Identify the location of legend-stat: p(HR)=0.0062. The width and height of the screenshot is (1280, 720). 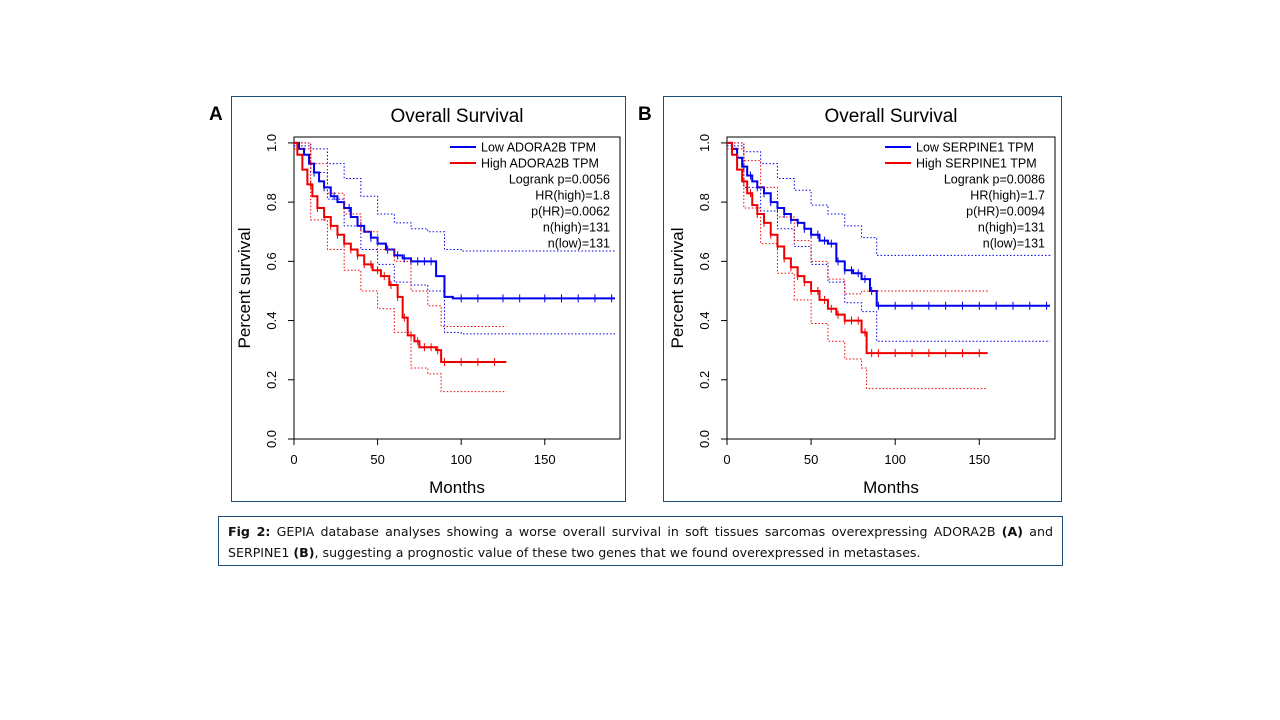
(570, 212).